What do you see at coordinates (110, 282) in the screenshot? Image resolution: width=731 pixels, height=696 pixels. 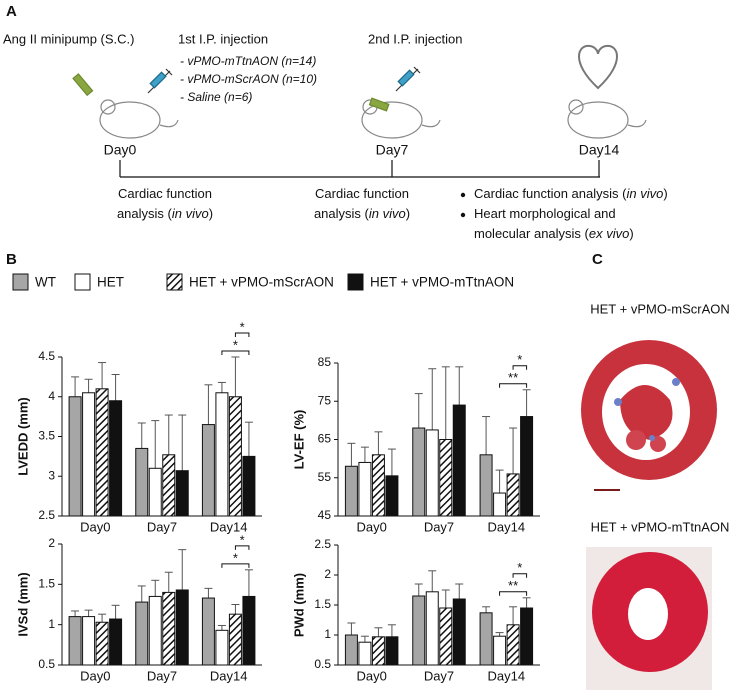 I see `legend-label: HET` at bounding box center [110, 282].